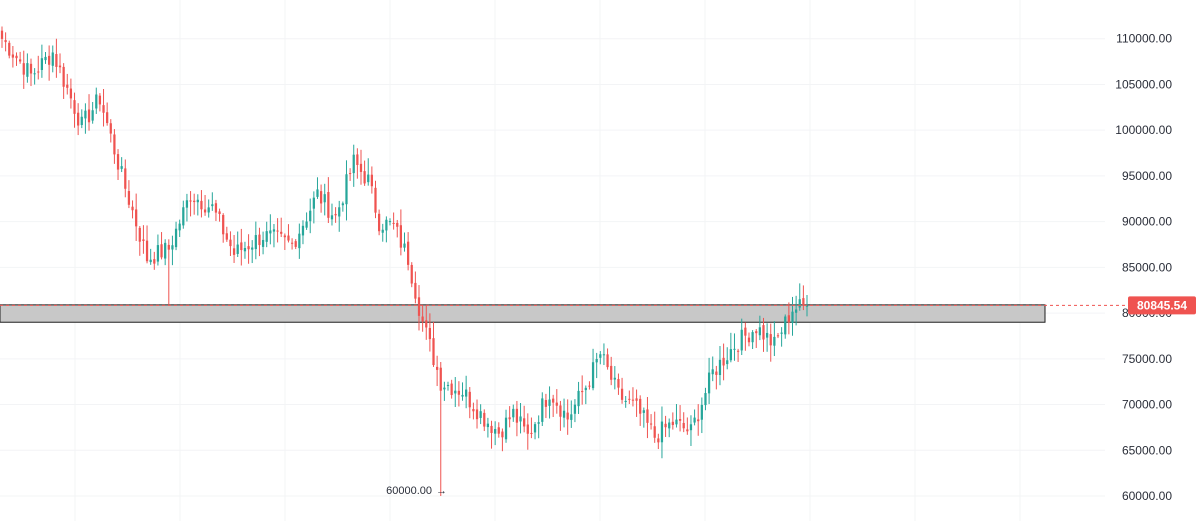 This screenshot has height=521, width=1200. What do you see at coordinates (1144, 39) in the screenshot?
I see `y-tick-label: 110000.00` at bounding box center [1144, 39].